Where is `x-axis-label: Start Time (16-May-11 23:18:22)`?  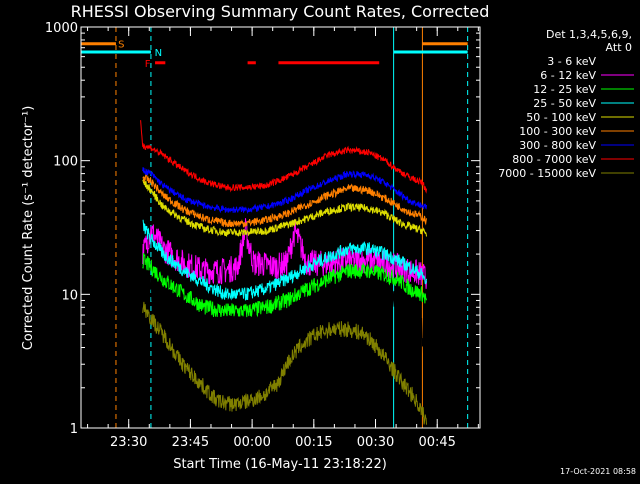 x-axis-label: Start Time (16-May-11 23:18:22) is located at coordinates (280, 464).